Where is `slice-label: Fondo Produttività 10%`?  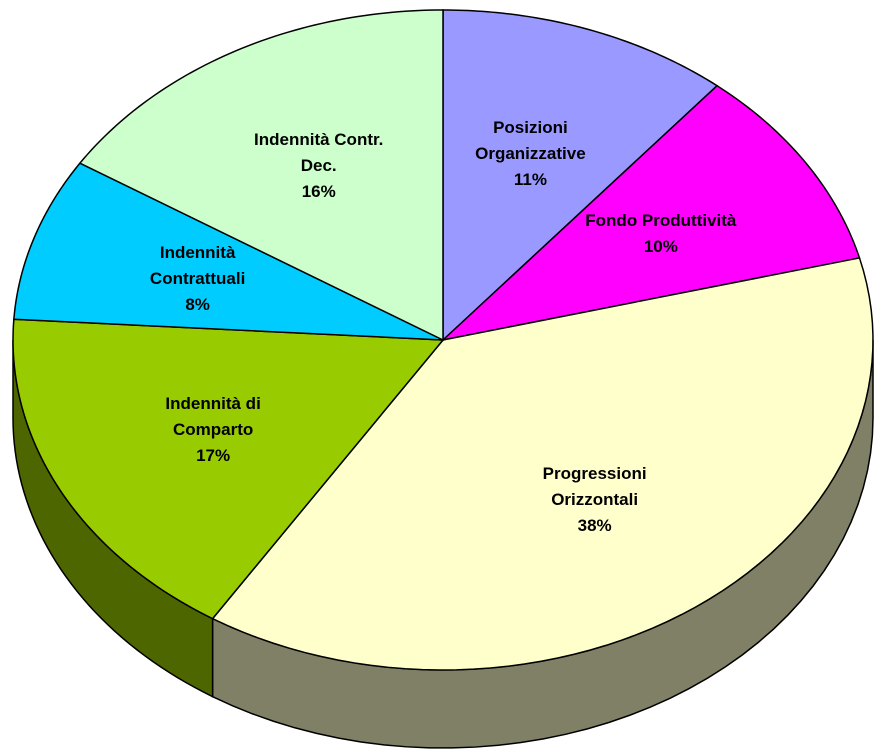 slice-label: Fondo Produttività 10% is located at coordinates (661, 234).